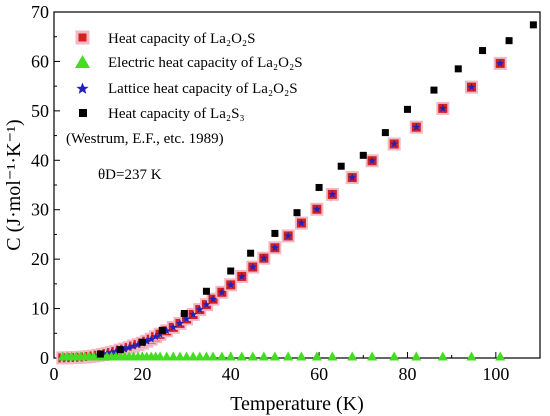 The image size is (550, 416). What do you see at coordinates (297, 404) in the screenshot?
I see `x-axis-title: Temperature (K)` at bounding box center [297, 404].